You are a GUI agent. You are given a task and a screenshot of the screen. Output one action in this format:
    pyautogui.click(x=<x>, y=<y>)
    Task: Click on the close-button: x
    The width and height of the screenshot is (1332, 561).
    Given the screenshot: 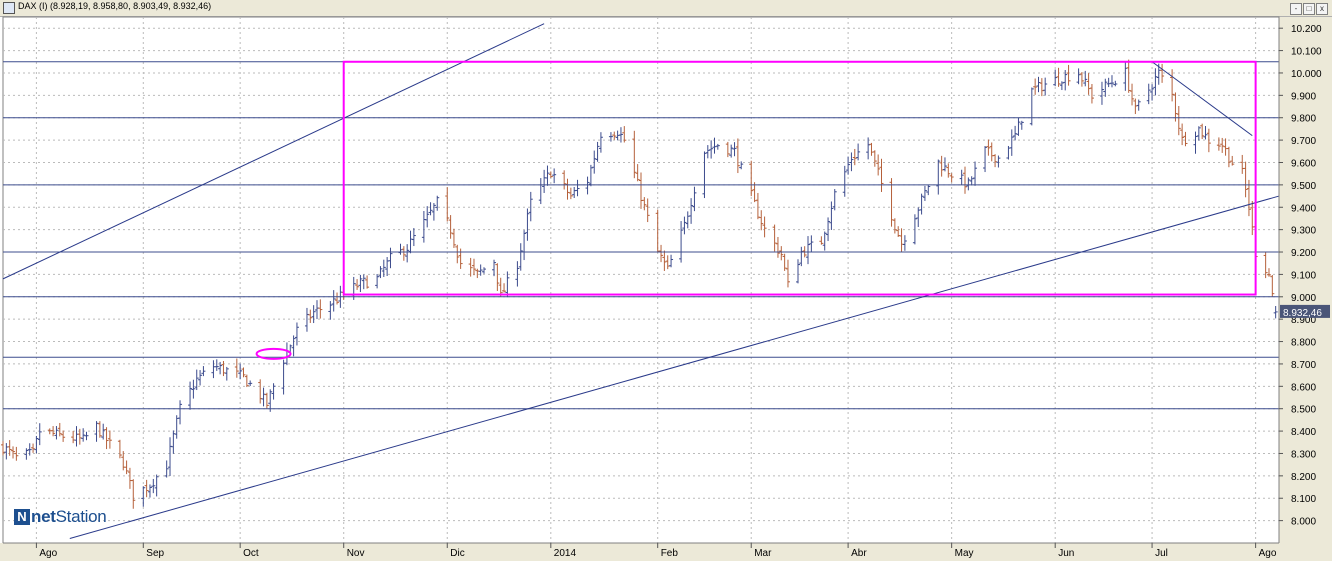 What is the action you would take?
    pyautogui.click(x=1322, y=9)
    